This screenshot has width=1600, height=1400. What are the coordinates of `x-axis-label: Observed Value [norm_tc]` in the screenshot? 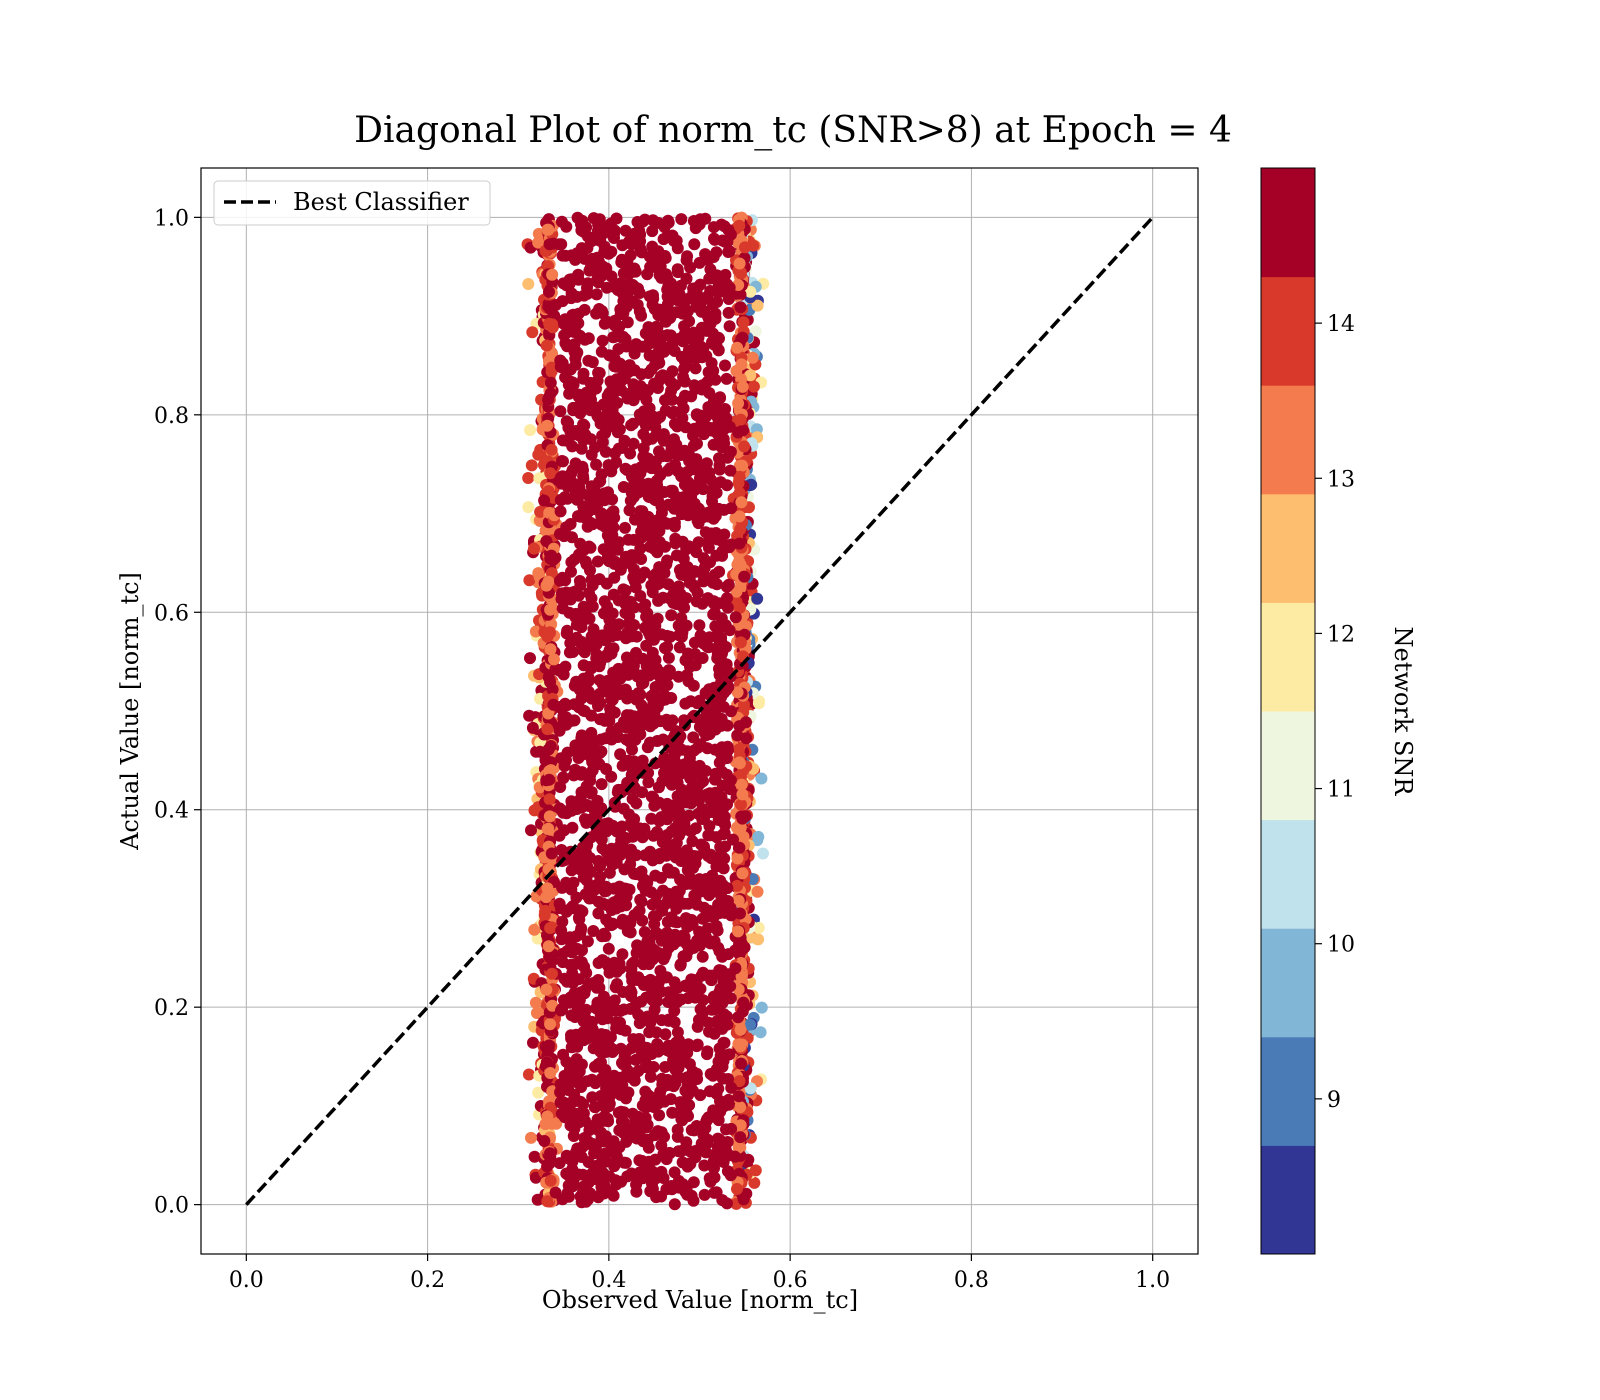 It's located at (700, 1300).